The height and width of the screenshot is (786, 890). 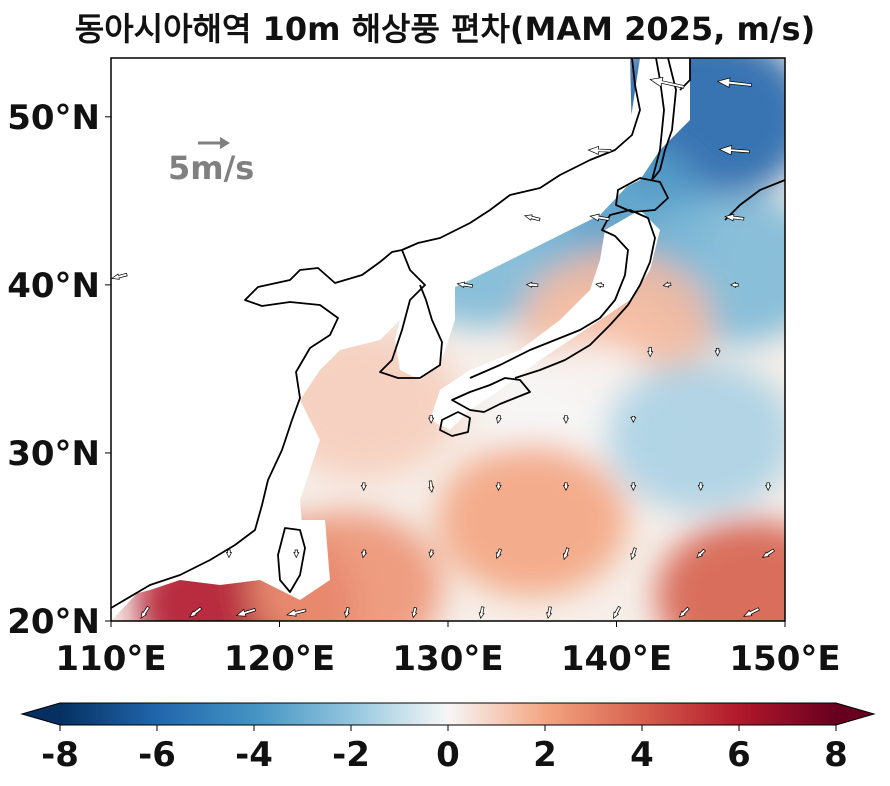 I want to click on y-tick-label: 50°N, so click(x=53, y=118).